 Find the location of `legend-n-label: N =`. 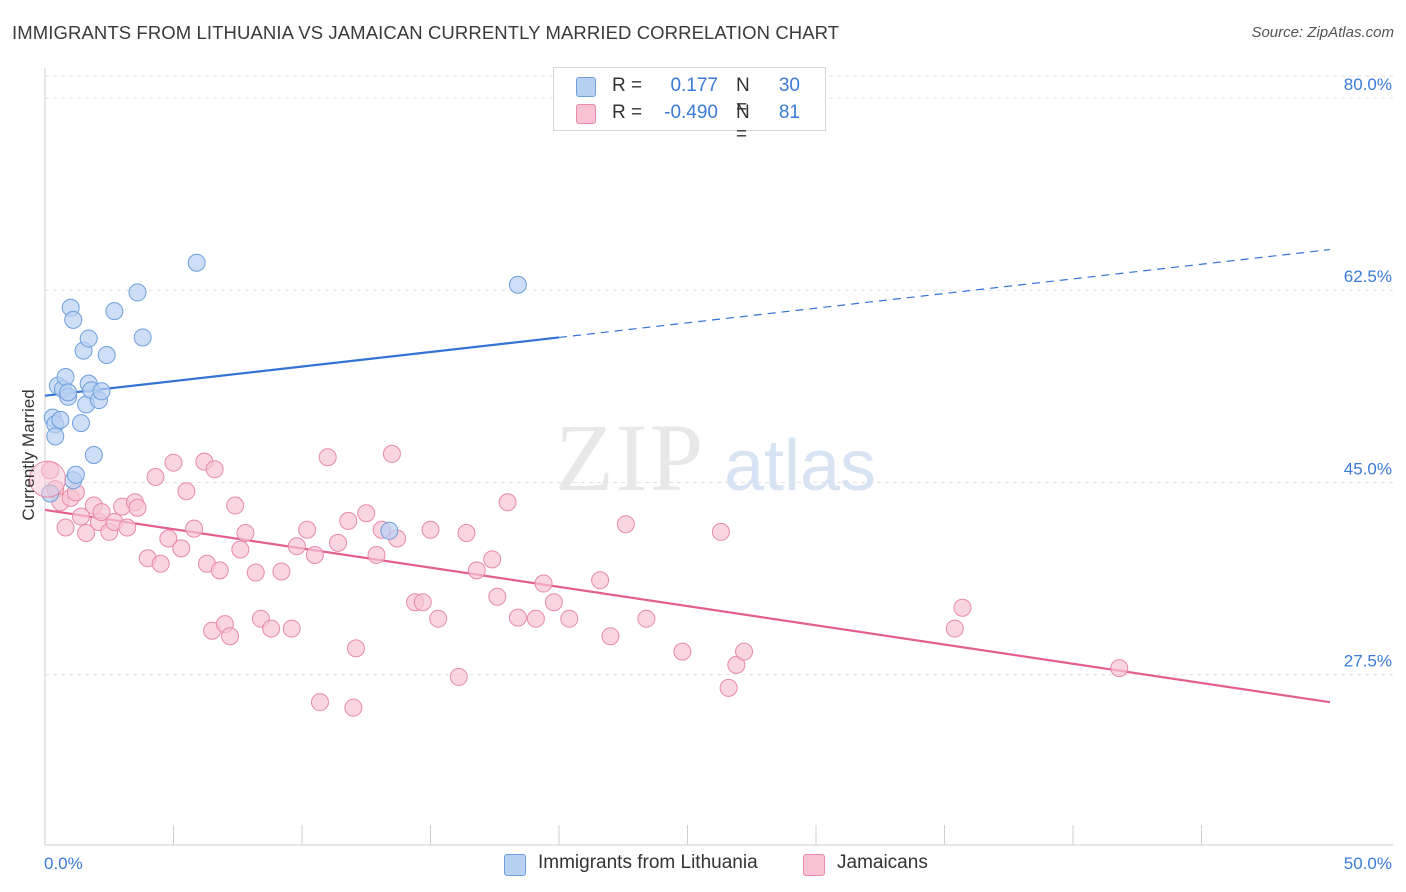

legend-n-label: N = is located at coordinates (743, 123).